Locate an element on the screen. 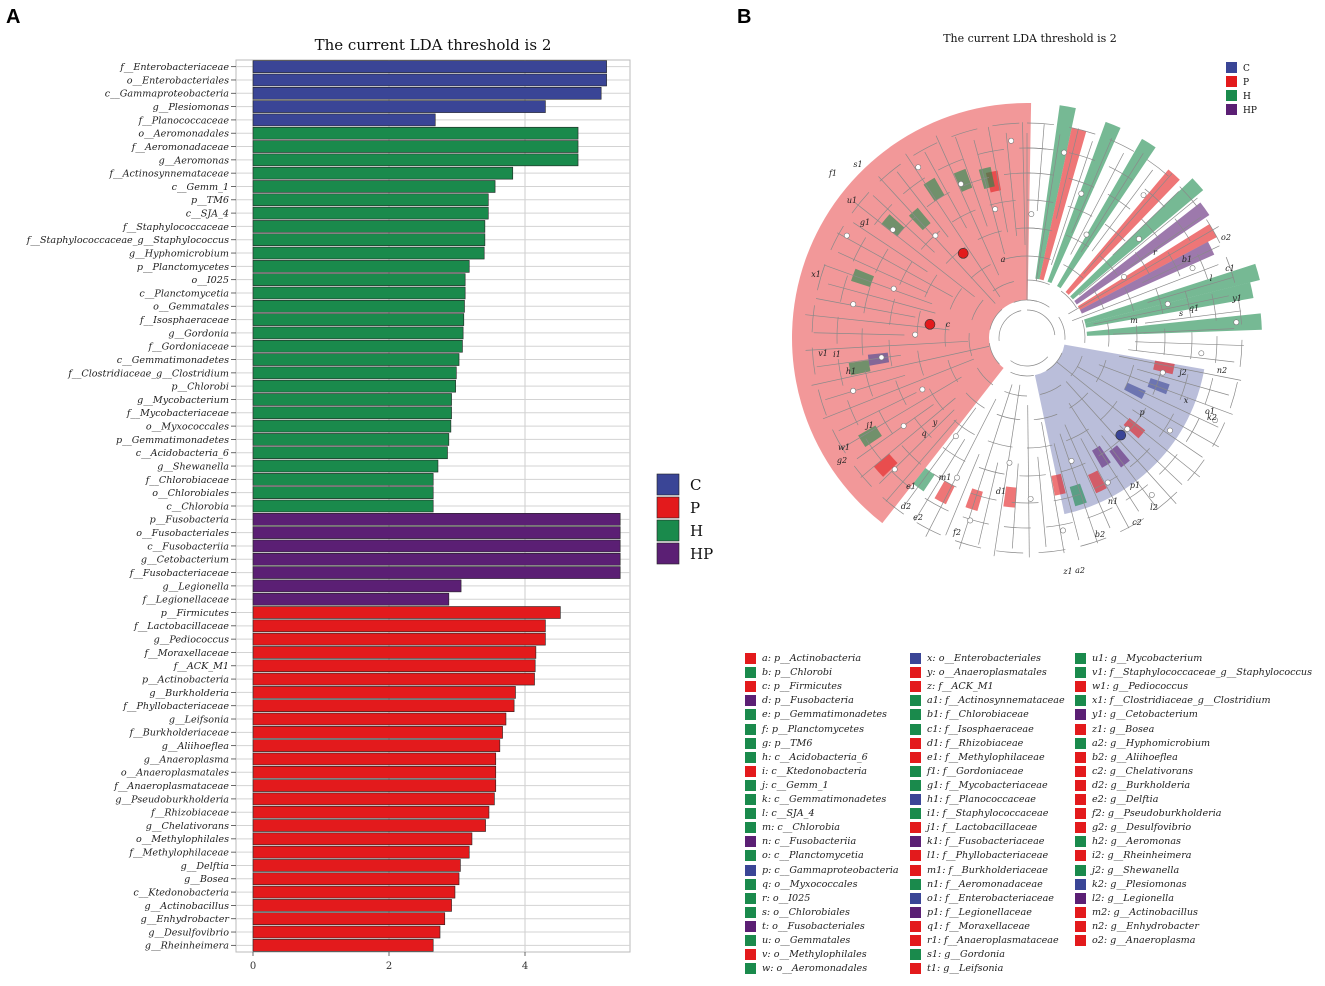  clade-shade is located at coordinates (911, 313).